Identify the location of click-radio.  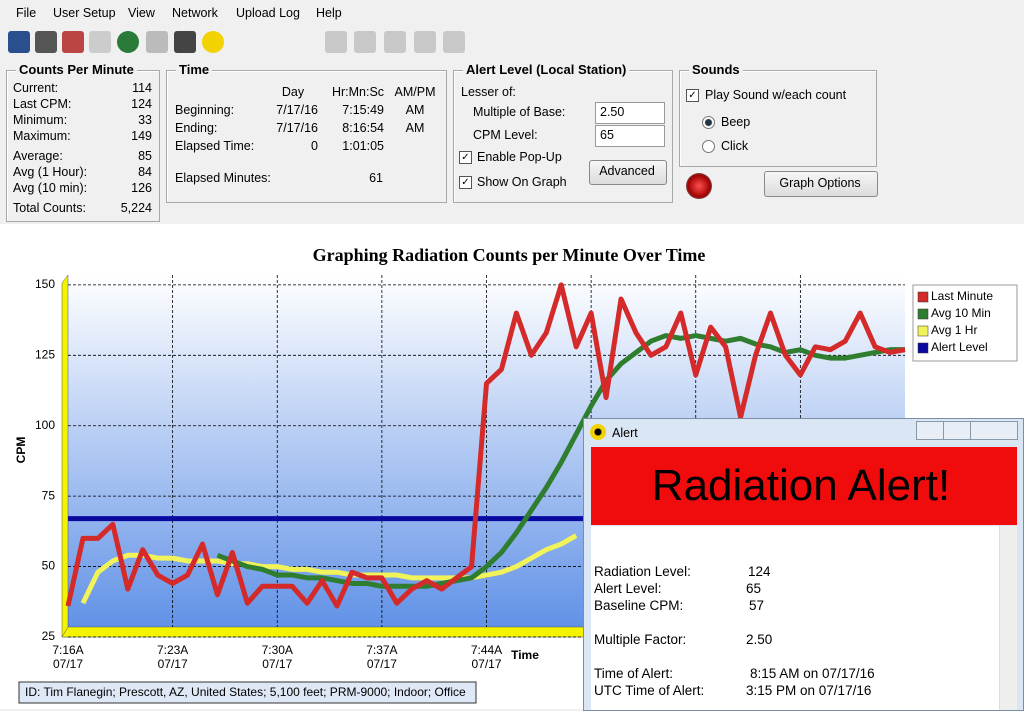
(708, 146).